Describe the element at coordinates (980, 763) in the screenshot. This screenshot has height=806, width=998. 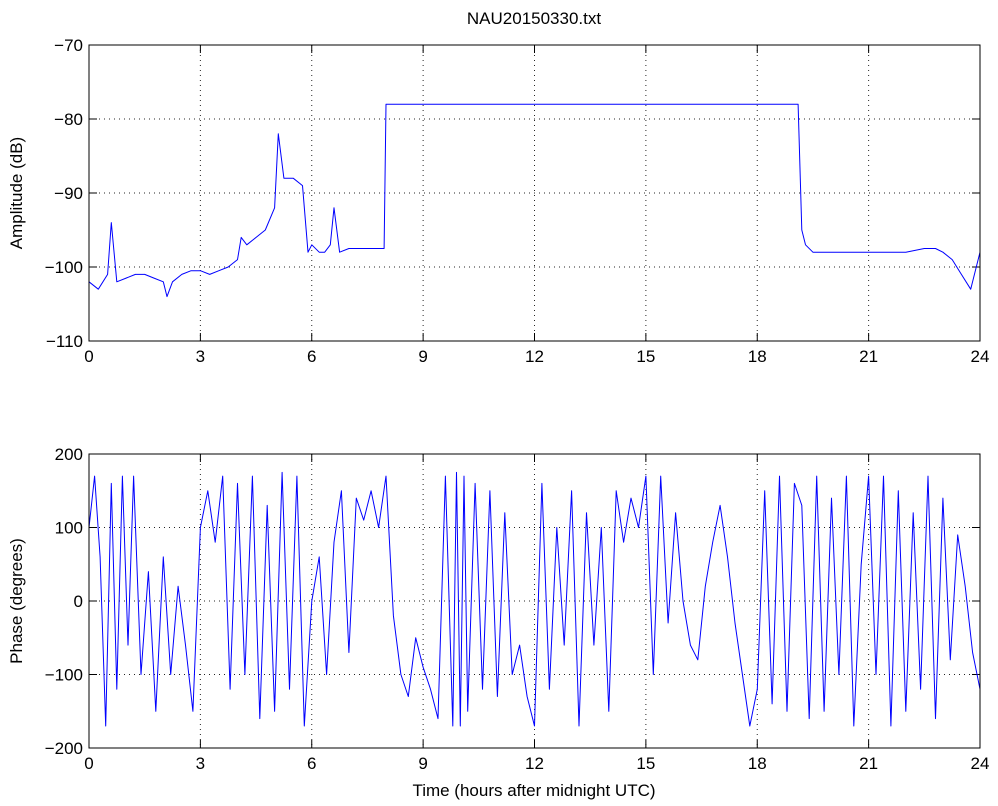
I see `phase-xtick-label: 24` at that location.